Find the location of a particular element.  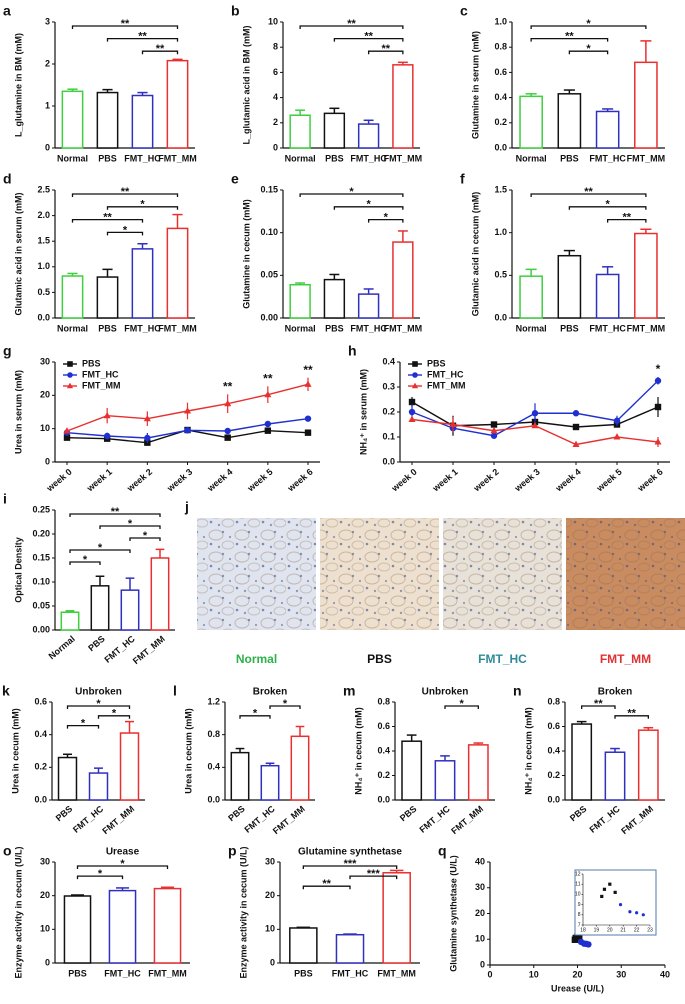

panel-title: Broken is located at coordinates (615, 692).